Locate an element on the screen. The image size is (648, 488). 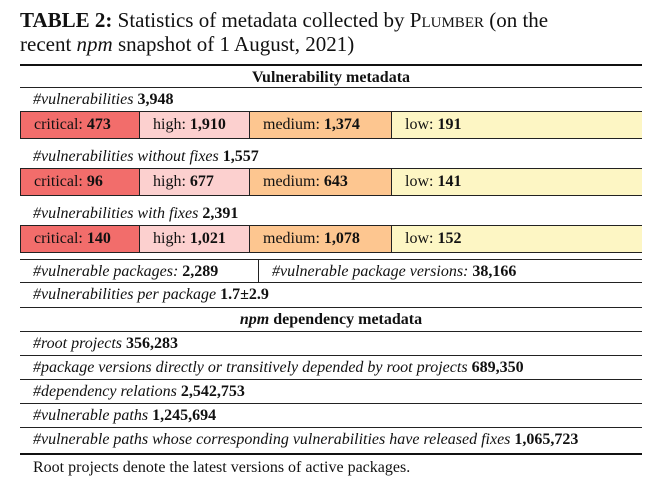
row-value: 38,166 is located at coordinates (494, 271).